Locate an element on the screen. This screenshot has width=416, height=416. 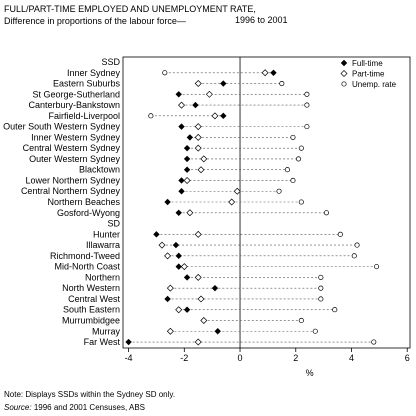
category-row: Blacktown is located at coordinates (184, 170).